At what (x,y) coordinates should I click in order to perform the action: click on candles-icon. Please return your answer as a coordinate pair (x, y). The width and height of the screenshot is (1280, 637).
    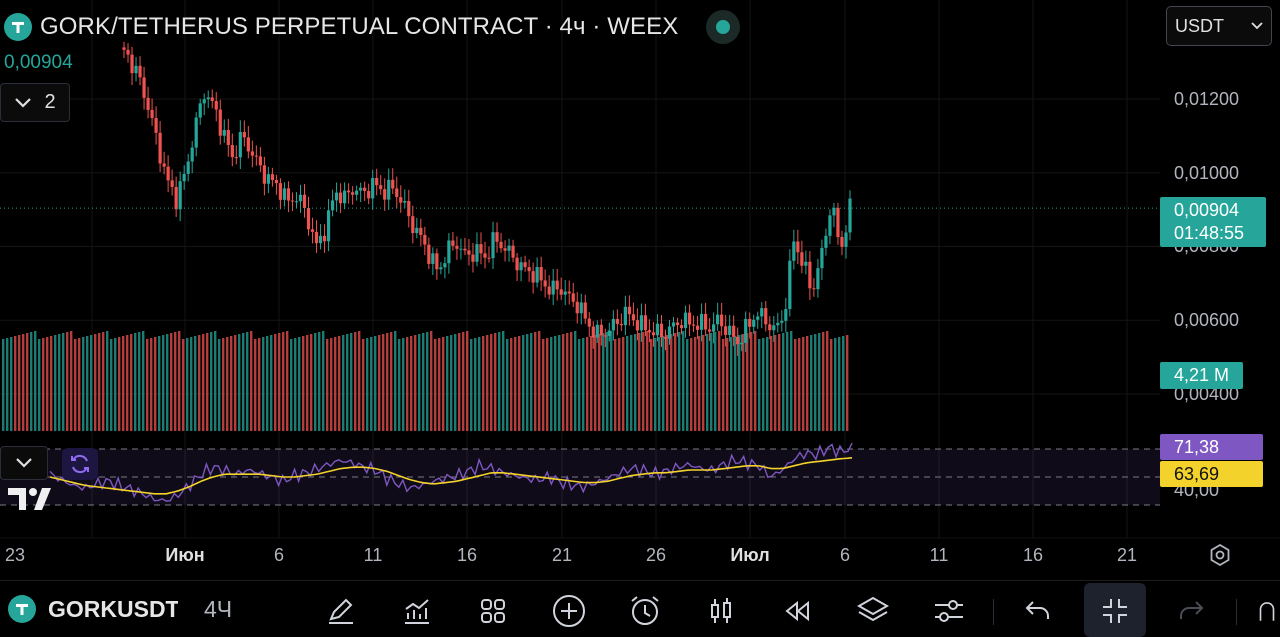
    Looking at the image, I should click on (721, 610).